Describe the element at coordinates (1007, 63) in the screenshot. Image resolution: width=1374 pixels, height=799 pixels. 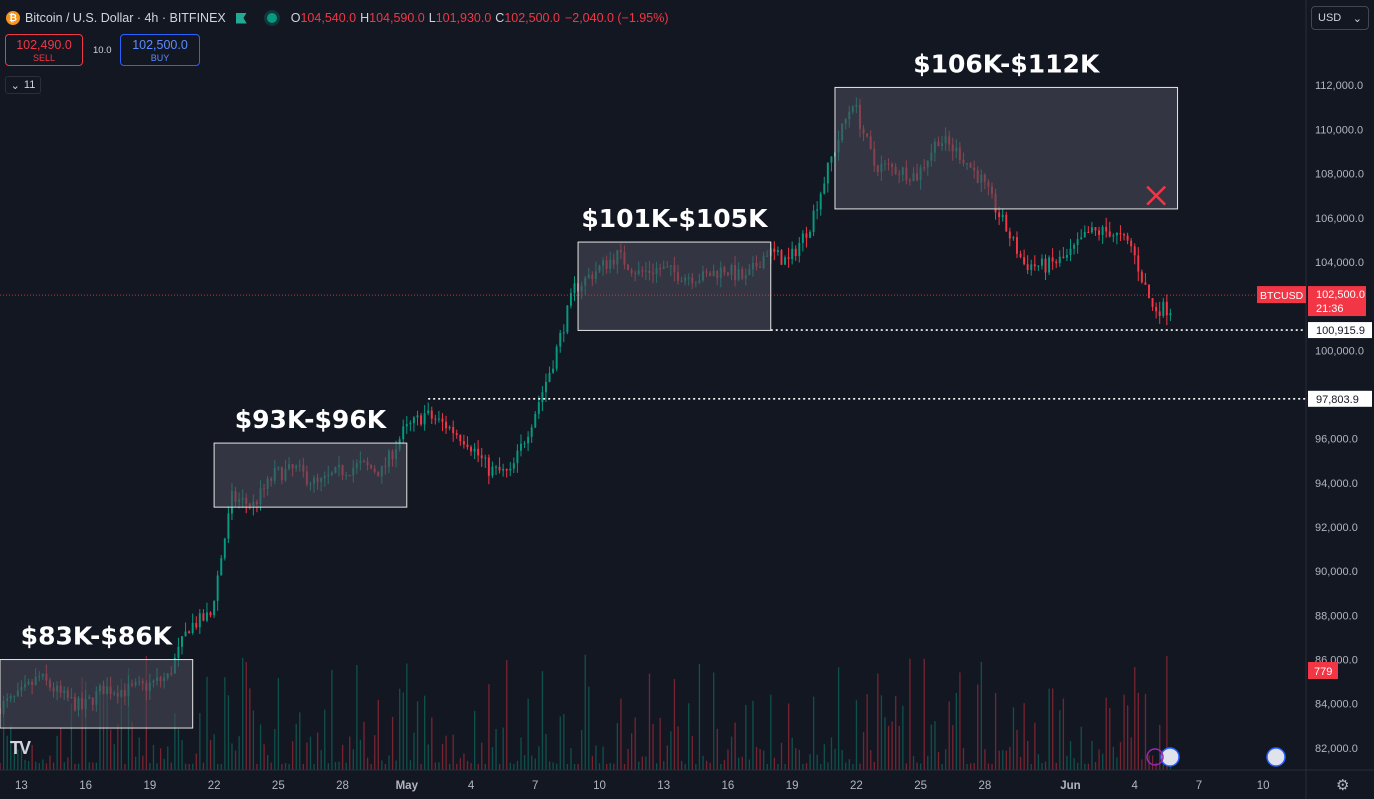
I see `range-label: $106K-$112K` at that location.